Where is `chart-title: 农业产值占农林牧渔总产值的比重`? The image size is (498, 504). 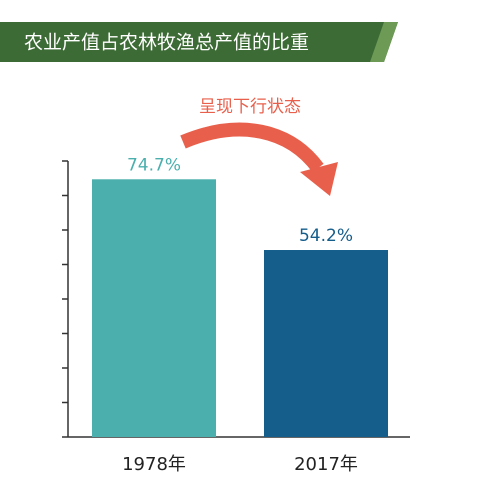 chart-title: 农业产值占农林牧渔总产值的比重 is located at coordinates (166, 43).